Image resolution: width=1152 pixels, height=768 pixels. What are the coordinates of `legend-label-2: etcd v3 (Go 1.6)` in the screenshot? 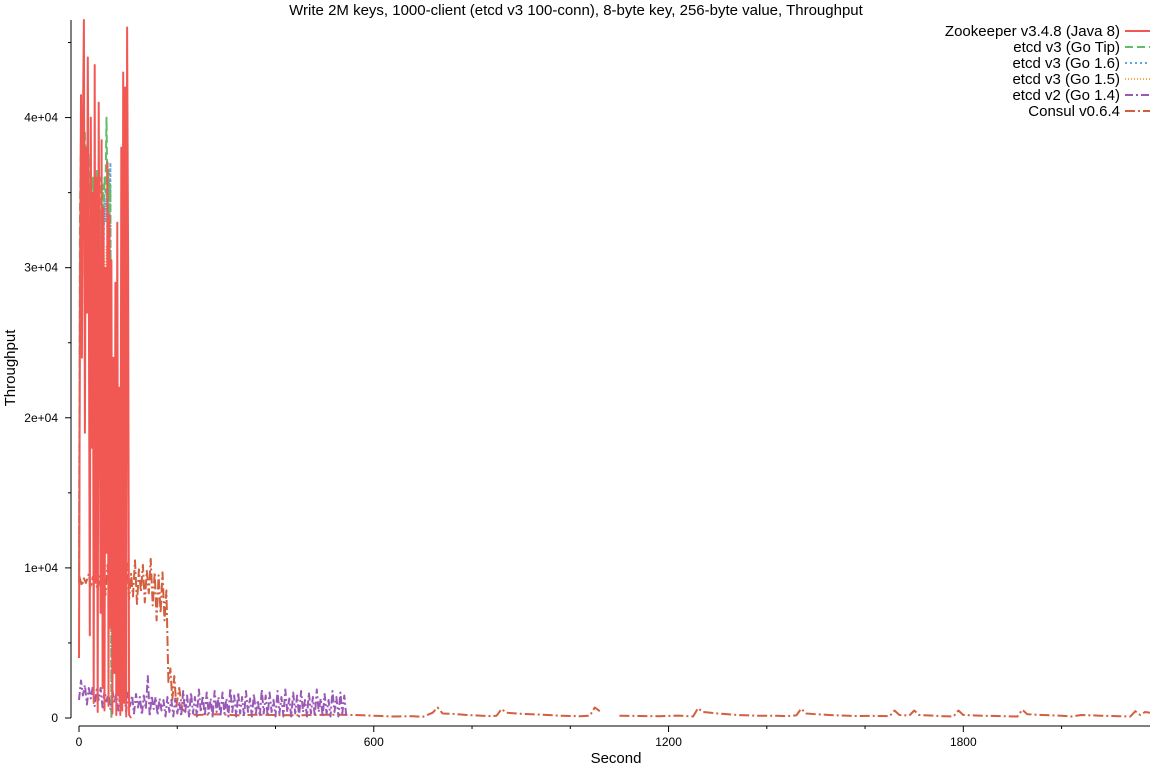 It's located at (1066, 63).